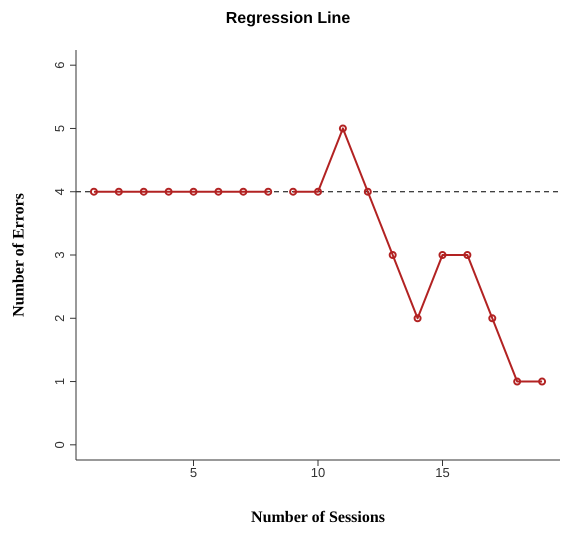 This screenshot has width=574, height=547. Describe the element at coordinates (59, 255) in the screenshot. I see `y-tick-label: 3` at that location.